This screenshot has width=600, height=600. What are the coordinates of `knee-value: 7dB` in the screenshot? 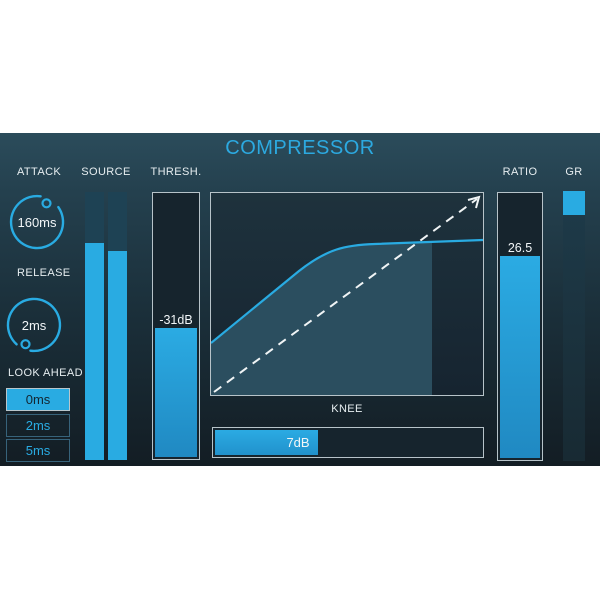 It's located at (298, 442).